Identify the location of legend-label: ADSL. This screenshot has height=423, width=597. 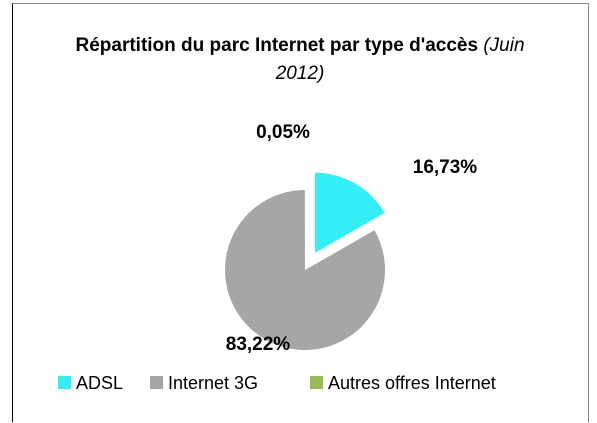
(99, 383).